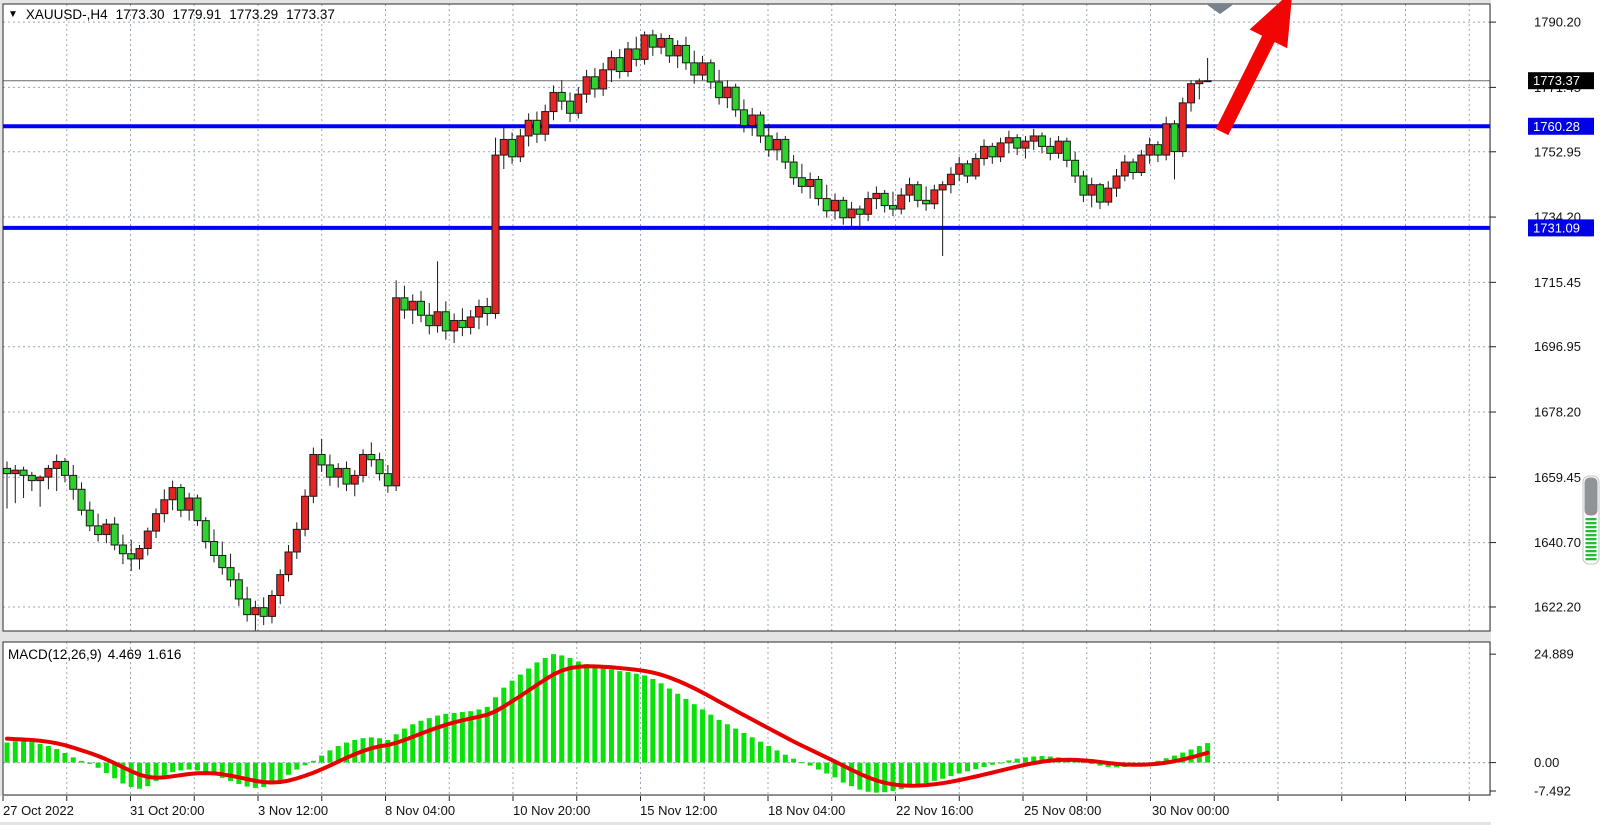  What do you see at coordinates (806, 810) in the screenshot?
I see `svg-text: 18 Nov 04:00` at bounding box center [806, 810].